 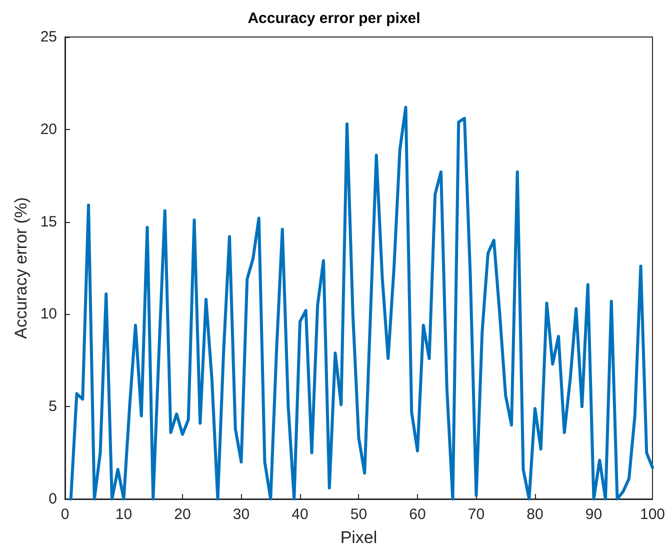 What do you see at coordinates (476, 514) in the screenshot?
I see `x-tick-label: 70` at bounding box center [476, 514].